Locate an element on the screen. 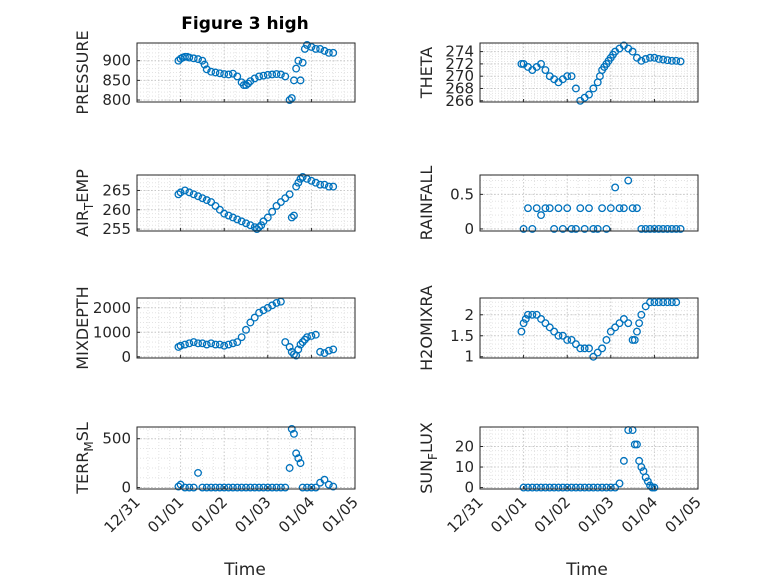 The width and height of the screenshot is (778, 583). y-axis-label-part: SUN is located at coordinates (426, 477).